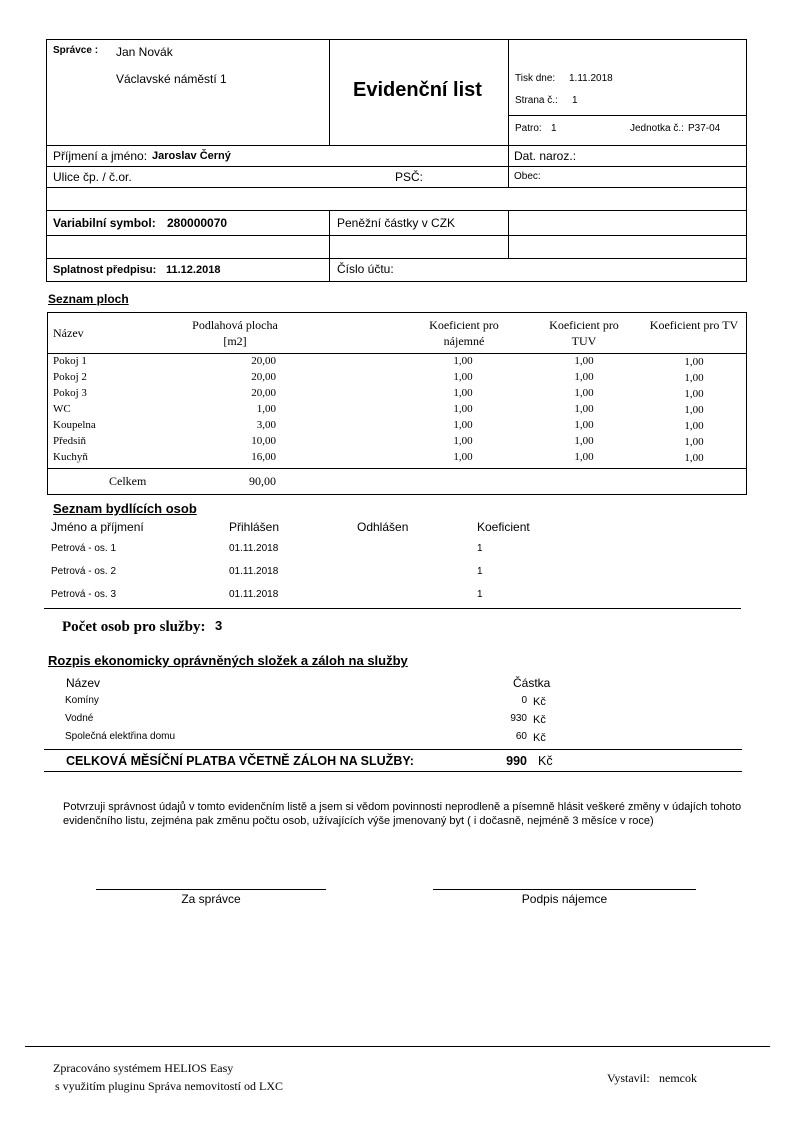 The image size is (794, 1123). I want to click on area-name: Pokoj 3, so click(70, 393).